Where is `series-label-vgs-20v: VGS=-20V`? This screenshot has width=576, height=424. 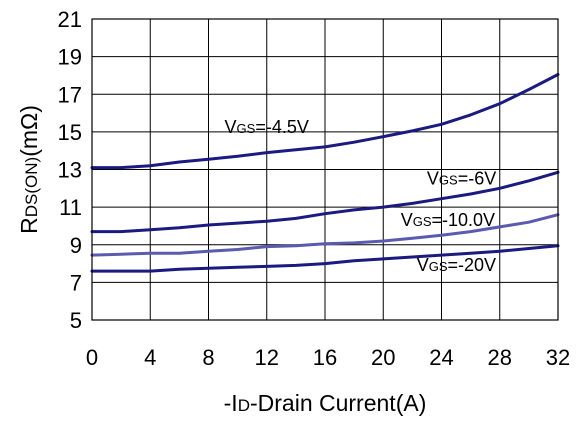
series-label-vgs-20v: VGS=-20V is located at coordinates (456, 265).